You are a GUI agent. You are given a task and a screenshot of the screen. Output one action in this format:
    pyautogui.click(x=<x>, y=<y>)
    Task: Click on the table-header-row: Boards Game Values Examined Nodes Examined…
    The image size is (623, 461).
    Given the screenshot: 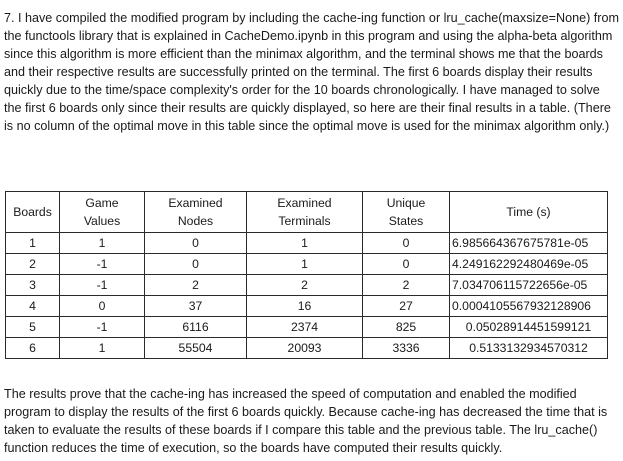 What is the action you would take?
    pyautogui.click(x=306, y=212)
    